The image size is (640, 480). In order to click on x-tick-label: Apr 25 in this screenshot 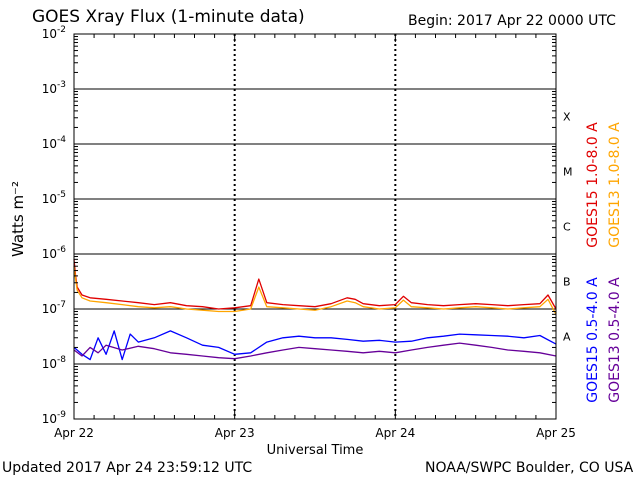, I will do `click(556, 433)`.